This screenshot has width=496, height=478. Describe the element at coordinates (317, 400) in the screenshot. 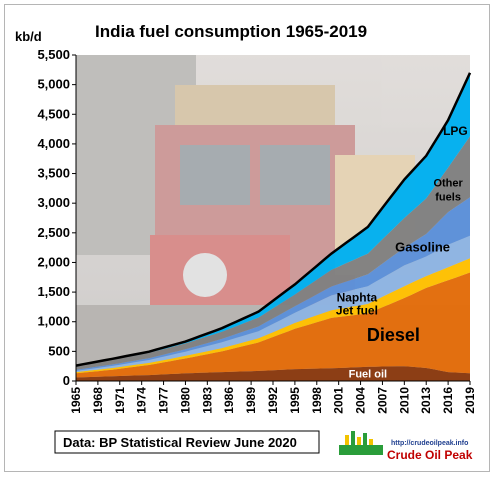

I see `x-tick-label: 1998` at that location.